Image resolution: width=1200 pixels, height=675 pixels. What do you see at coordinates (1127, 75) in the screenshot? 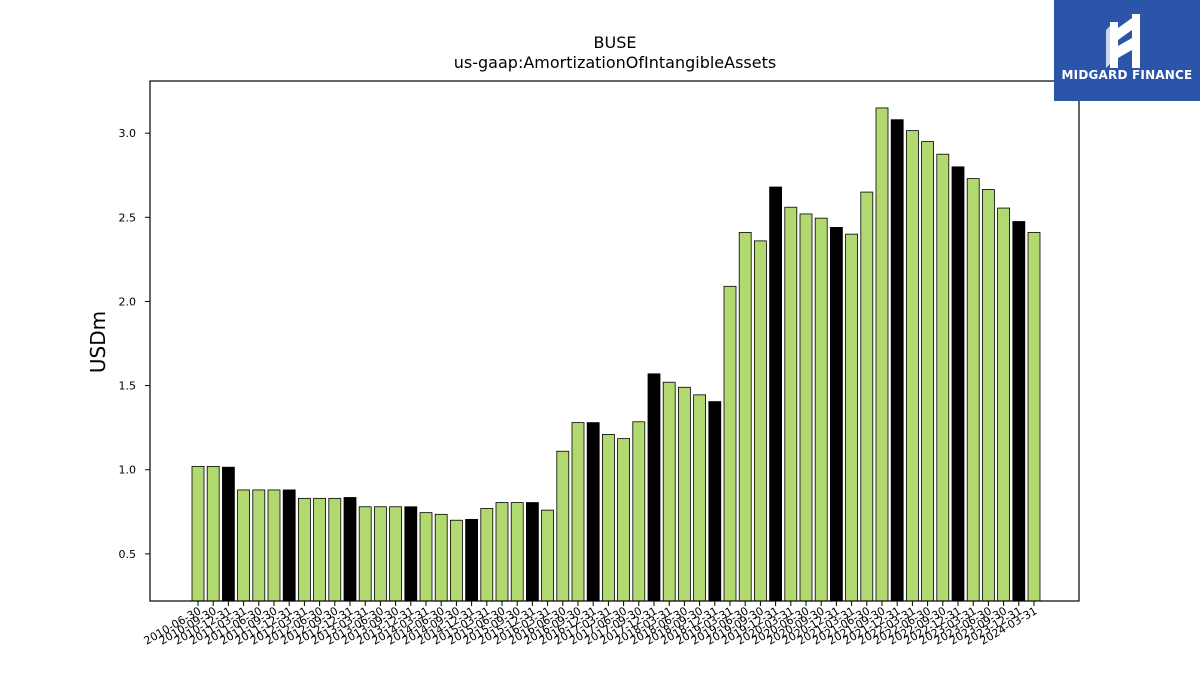
I see `logo-text: MIDGARD FINANCE` at bounding box center [1127, 75].